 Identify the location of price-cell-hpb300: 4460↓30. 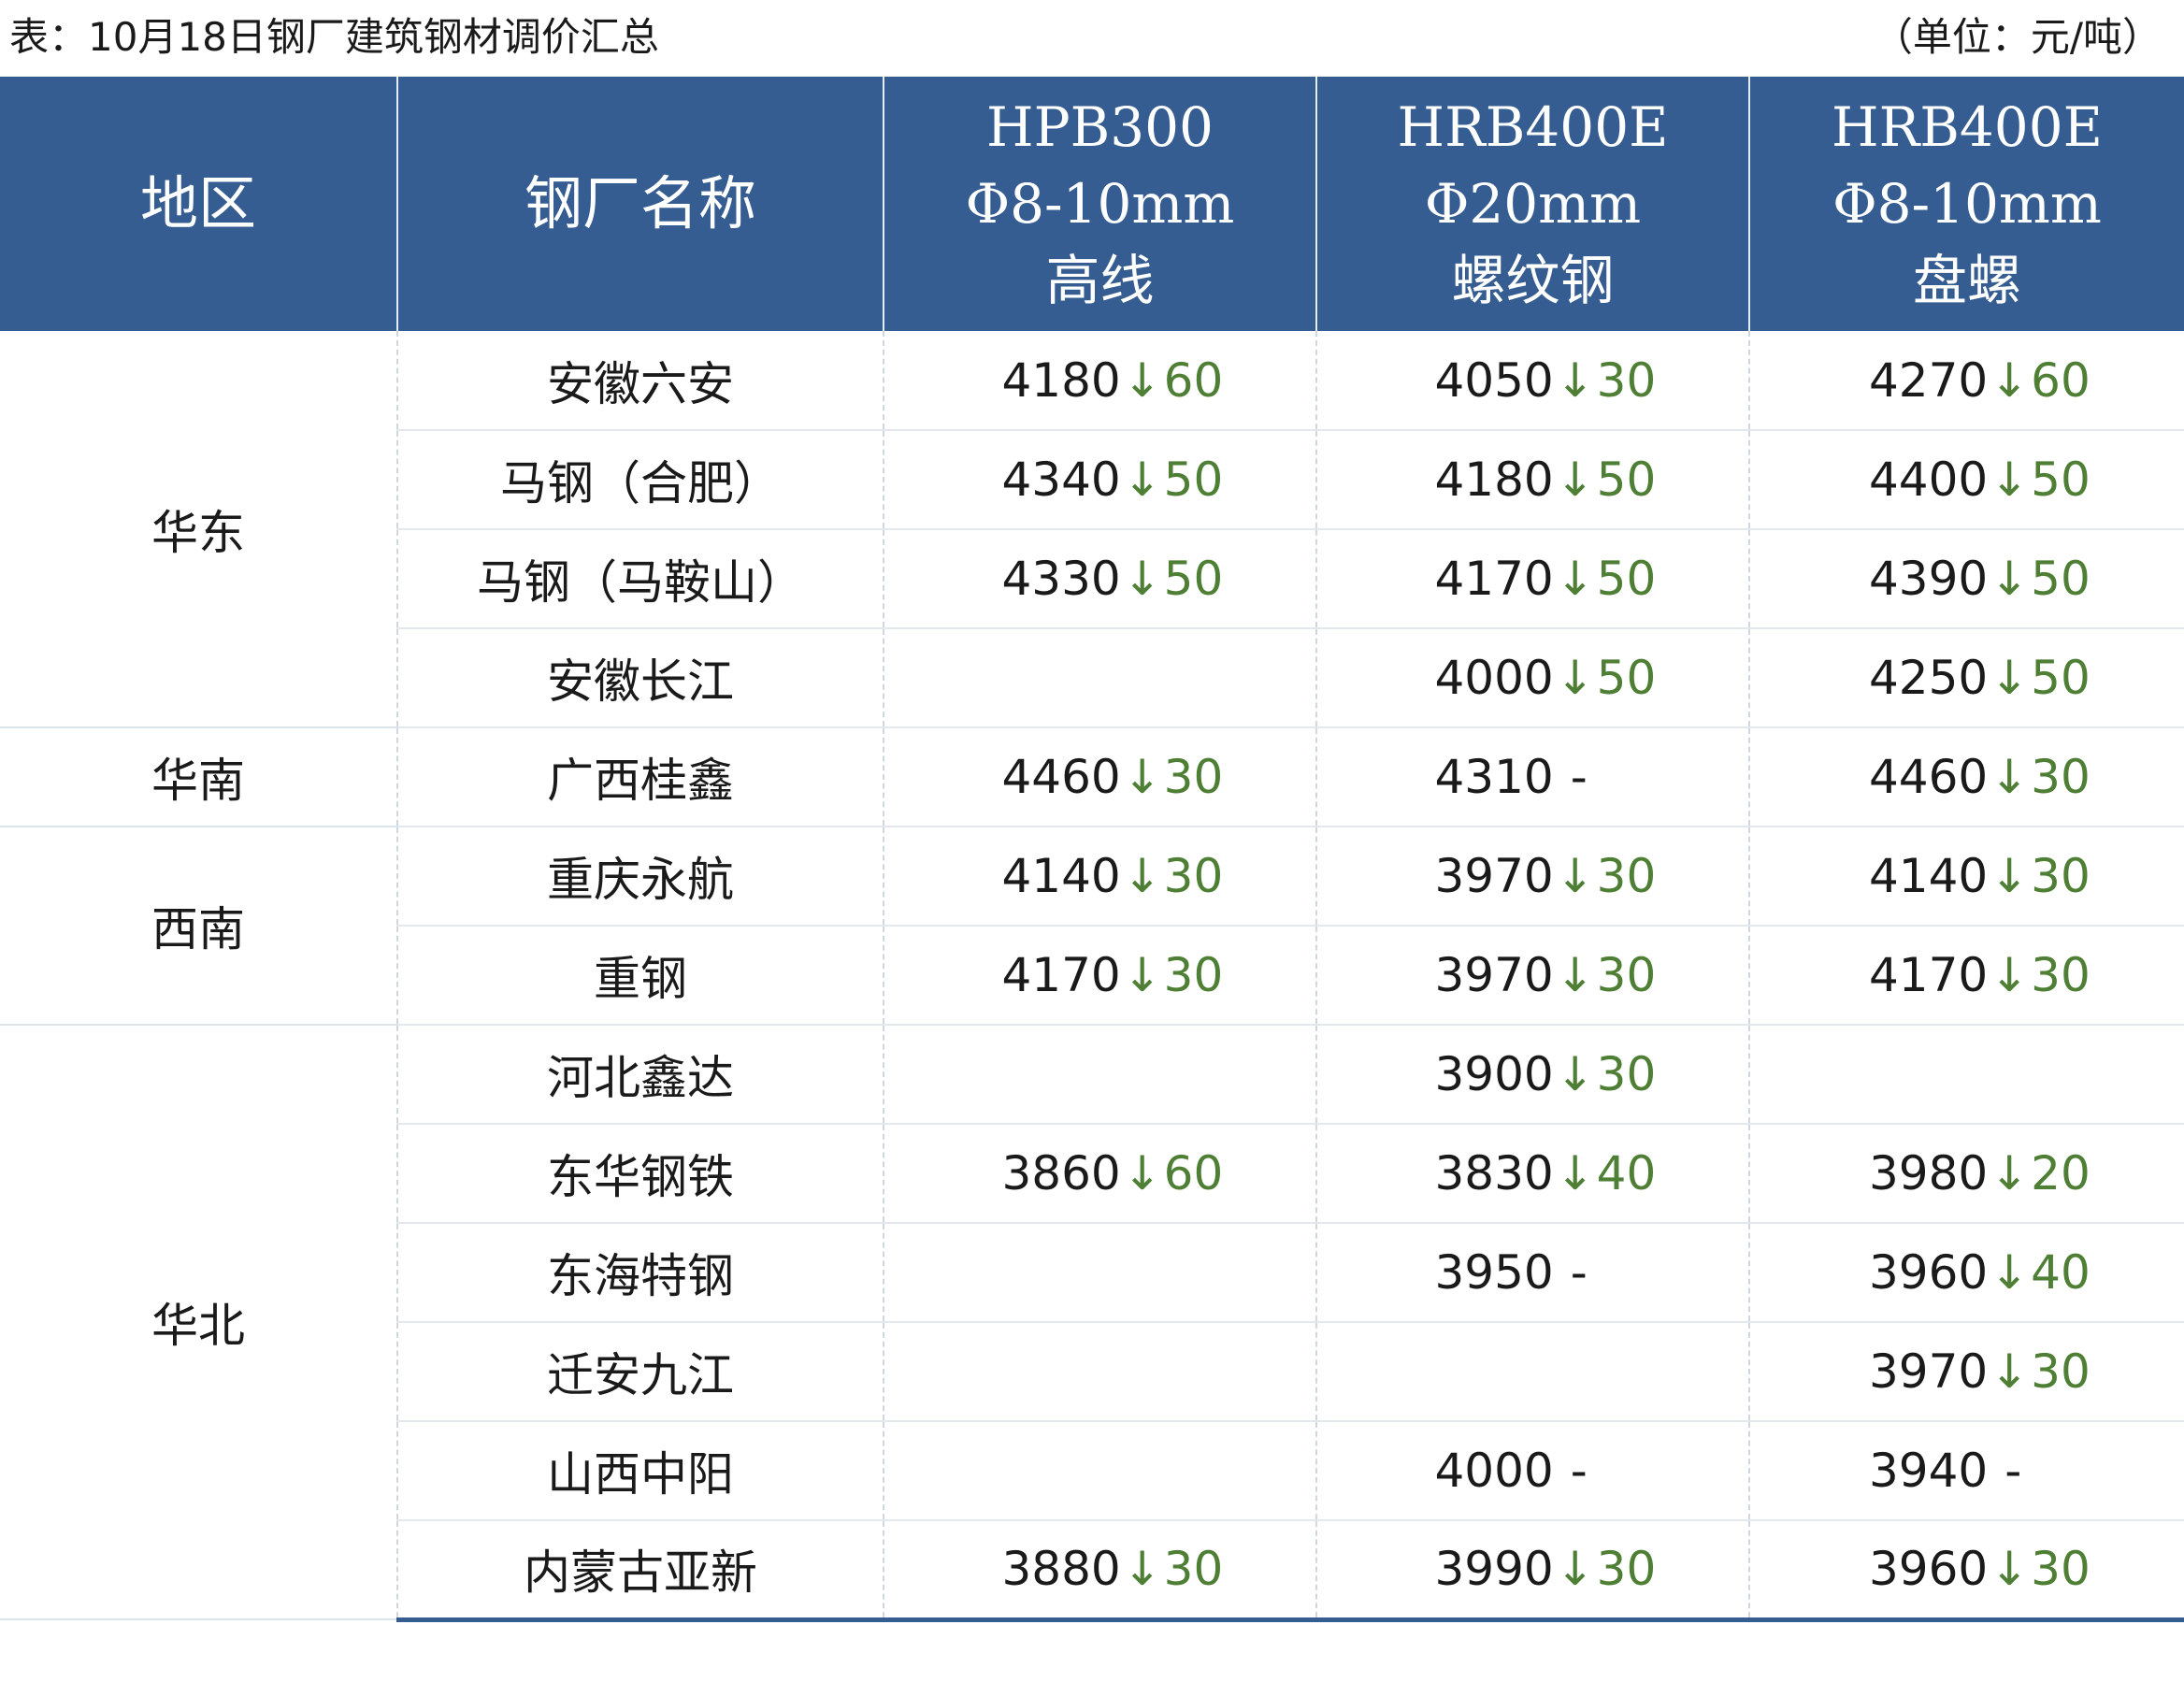
(1099, 777).